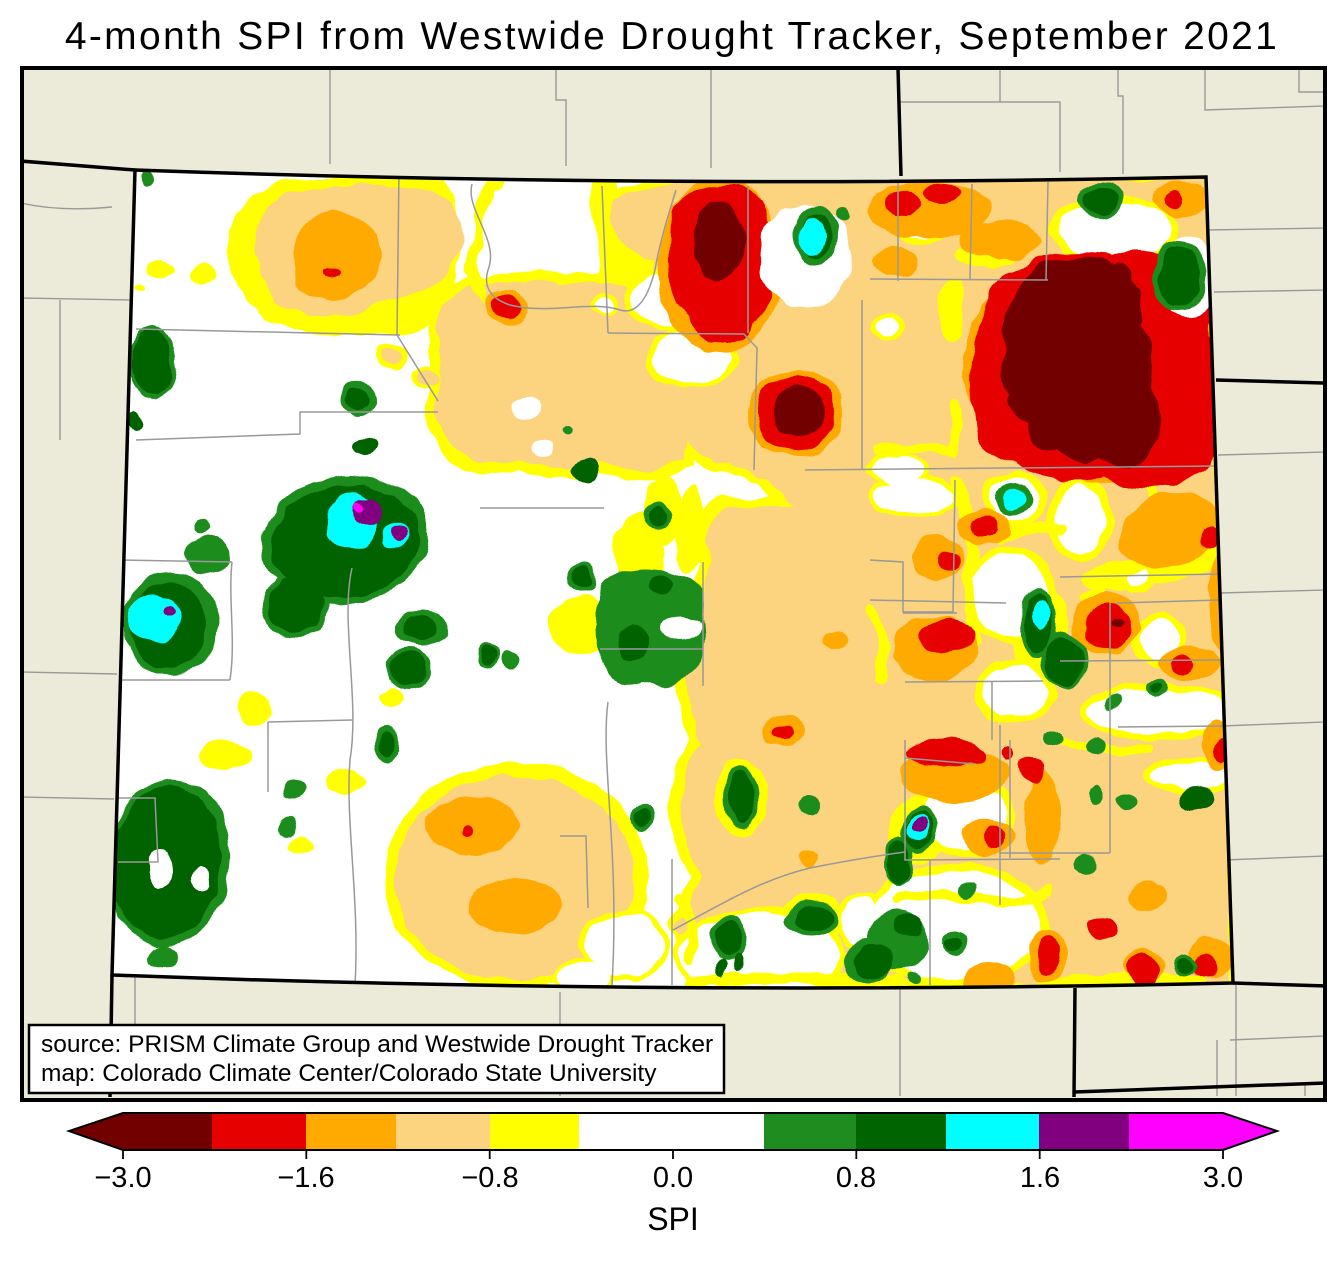  Describe the element at coordinates (856, 1178) in the screenshot. I see `svg-text: 0.8` at that location.